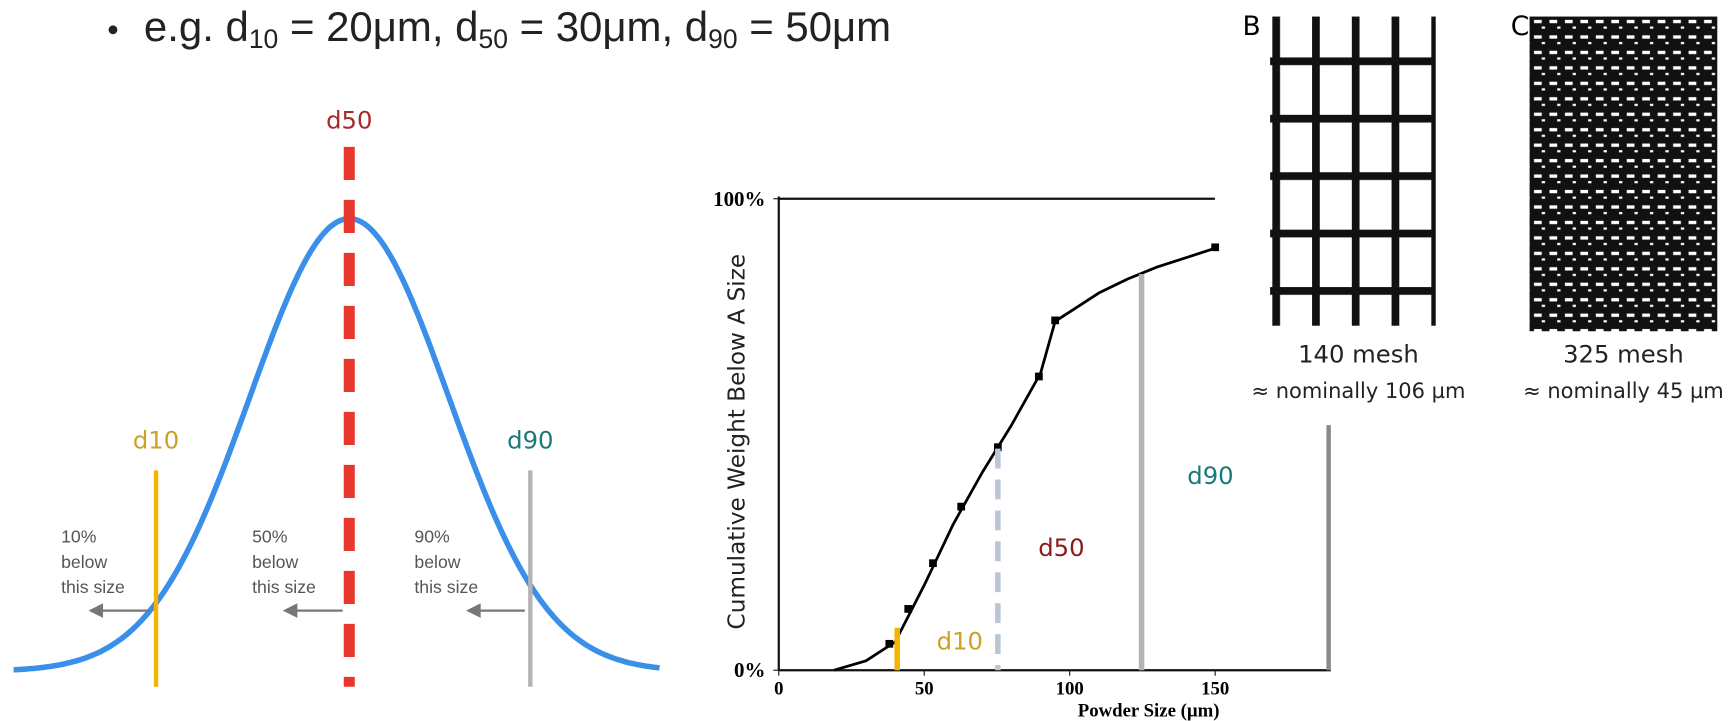 The image size is (1732, 721). I want to click on mesh-size: ≈ nominally 106 µm, so click(1358, 391).